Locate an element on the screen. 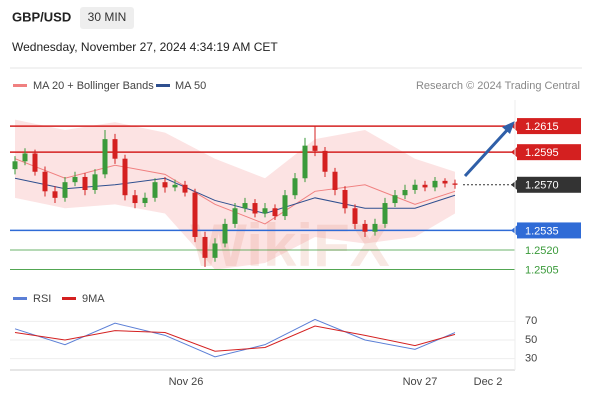 The width and height of the screenshot is (590, 405). ma50-line is located at coordinates (235, 195).